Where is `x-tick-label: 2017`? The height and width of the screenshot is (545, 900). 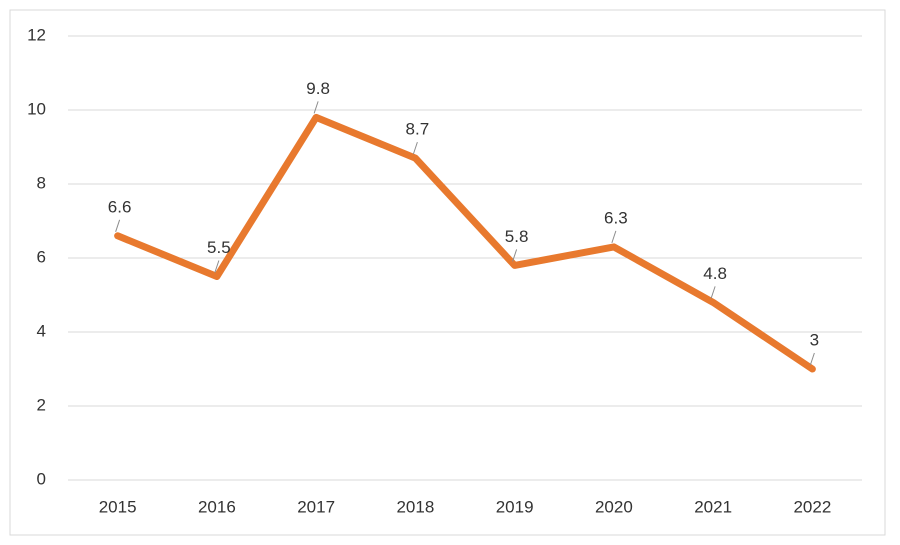 x-tick-label: 2017 is located at coordinates (316, 506).